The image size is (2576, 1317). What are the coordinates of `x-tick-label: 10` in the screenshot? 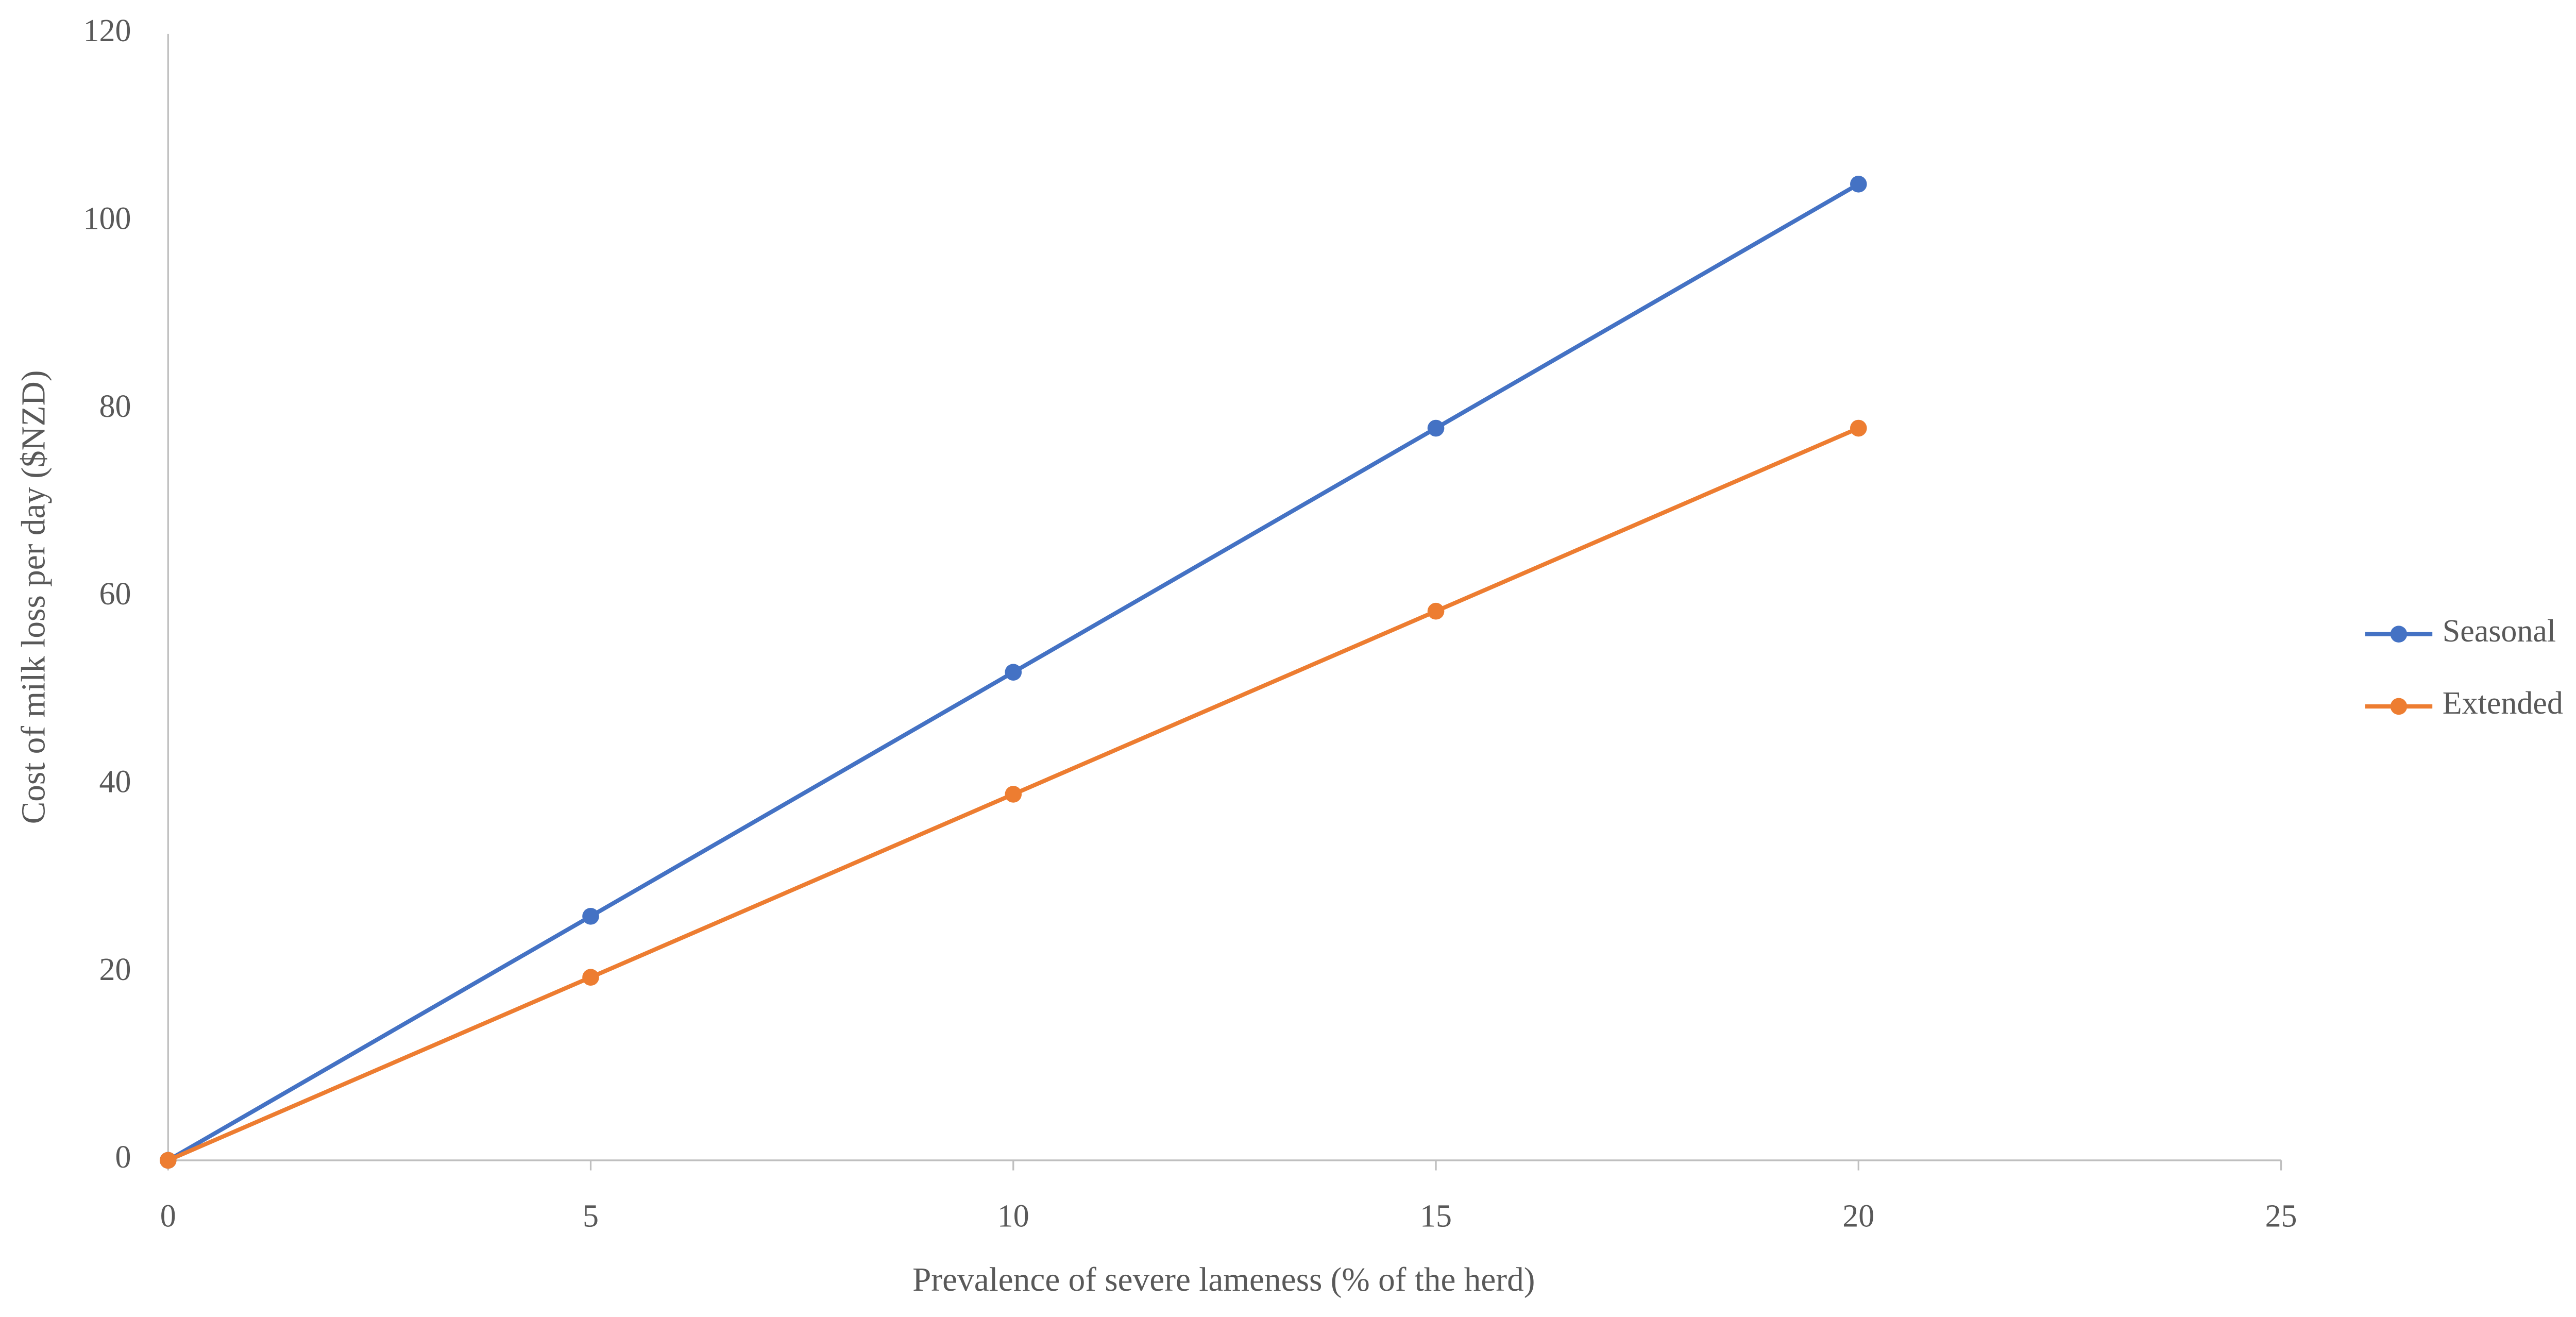 It's located at (1013, 1216).